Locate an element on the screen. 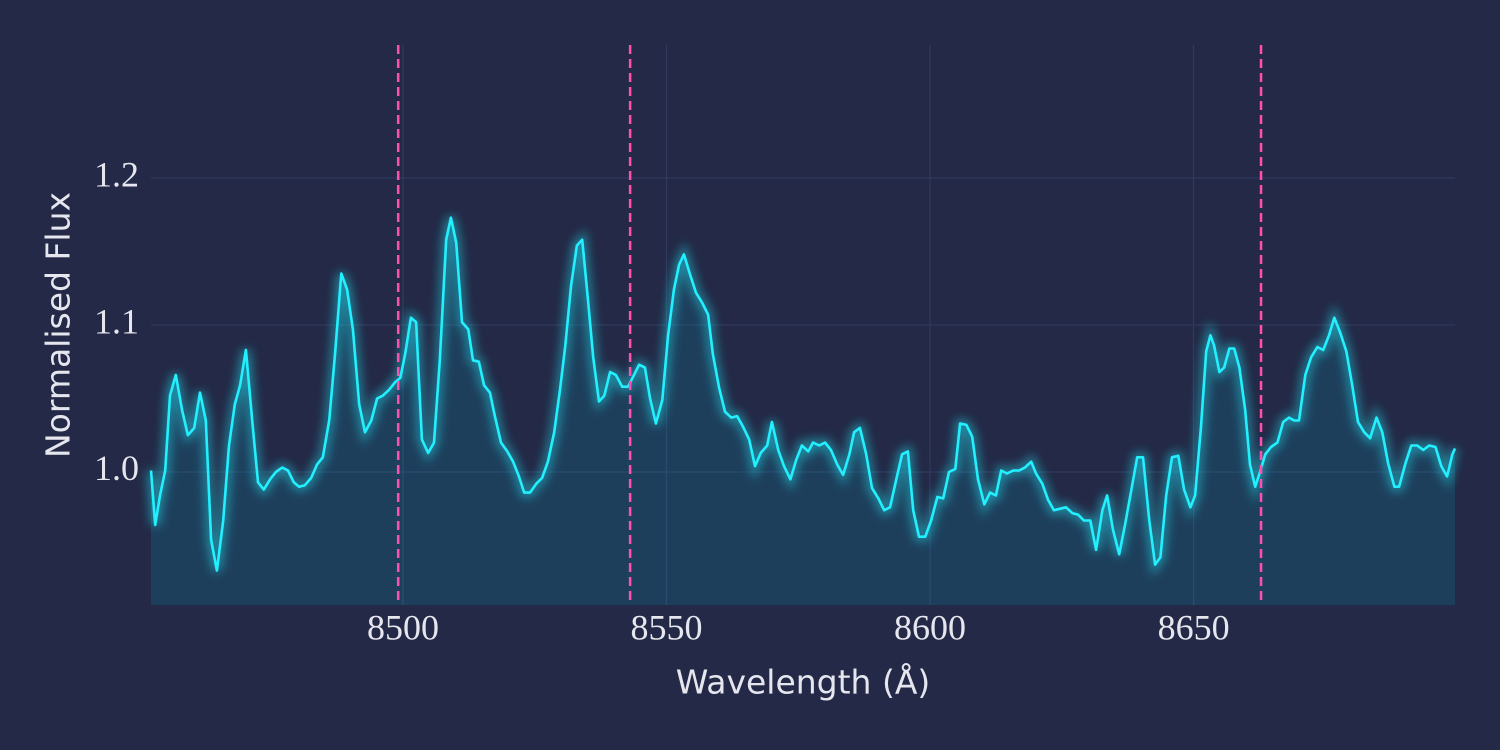  y-tick-label: 1.0 is located at coordinates (116, 468).